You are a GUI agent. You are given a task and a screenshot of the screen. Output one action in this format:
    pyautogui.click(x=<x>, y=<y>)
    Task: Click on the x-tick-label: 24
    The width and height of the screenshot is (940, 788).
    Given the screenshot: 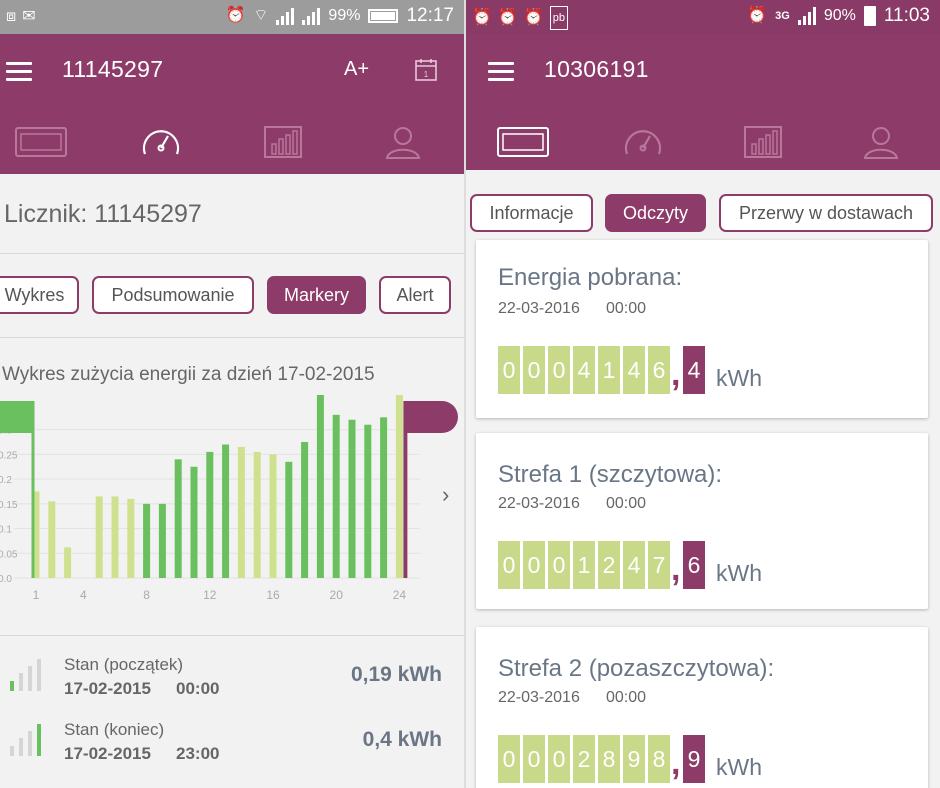 What is the action you would take?
    pyautogui.click(x=400, y=595)
    